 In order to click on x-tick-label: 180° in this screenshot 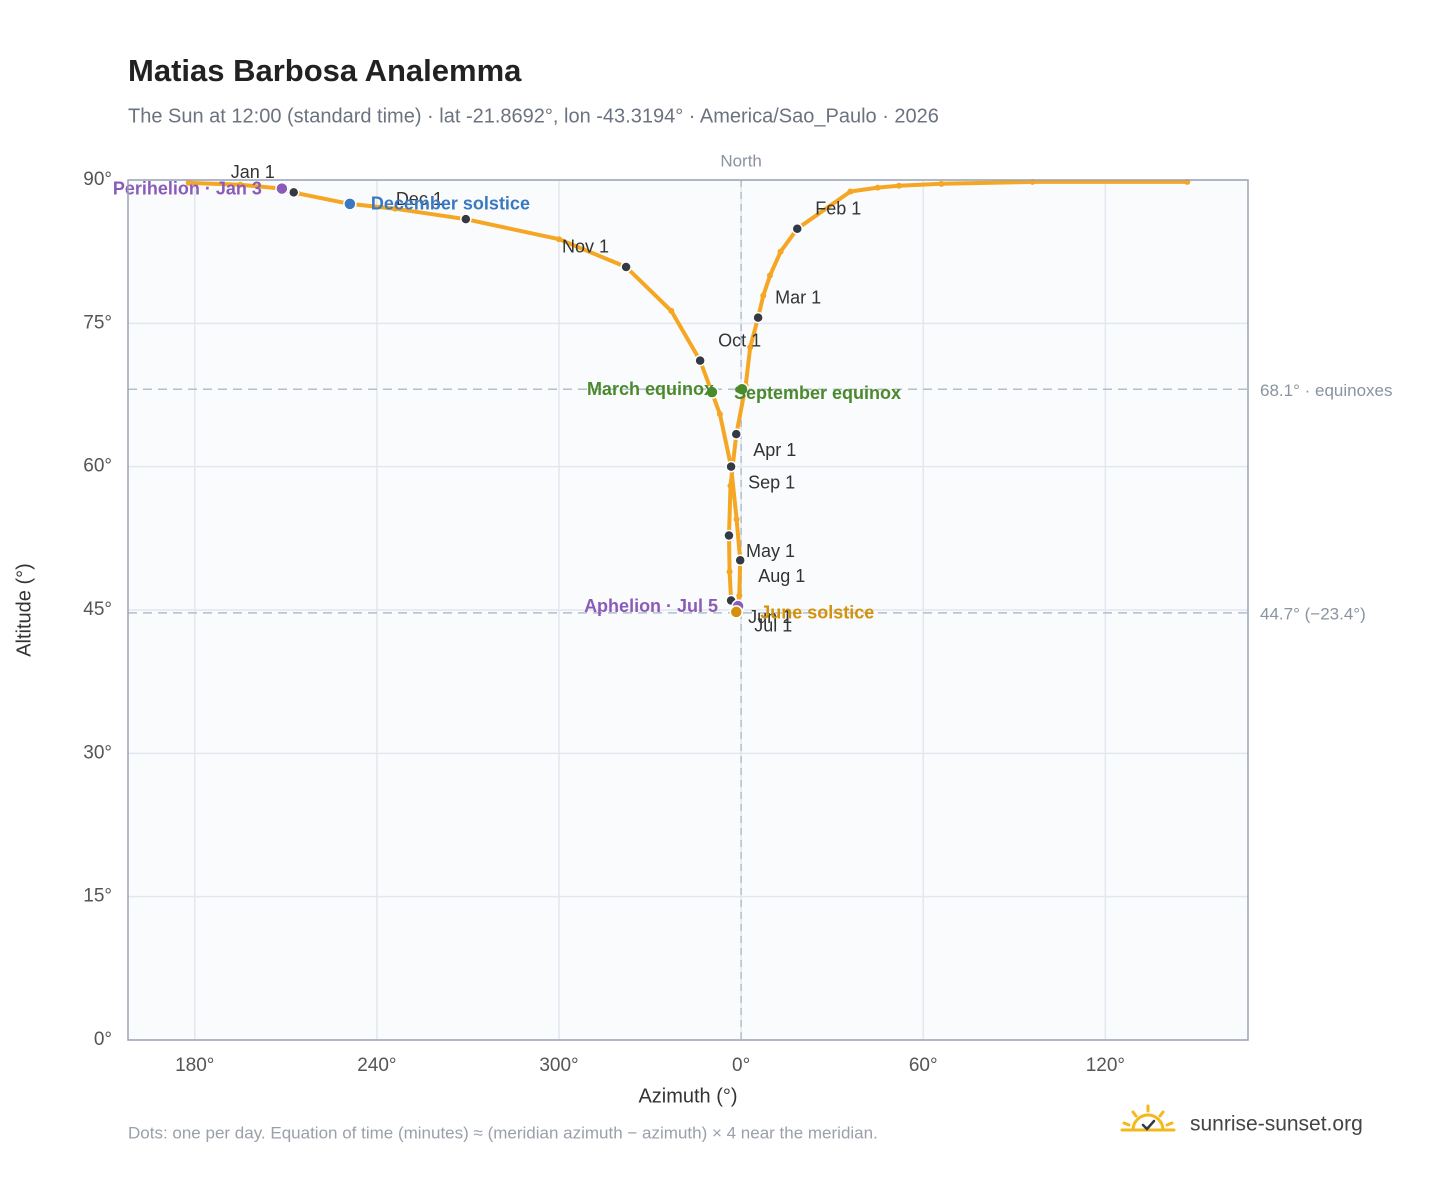, I will do `click(194, 1065)`.